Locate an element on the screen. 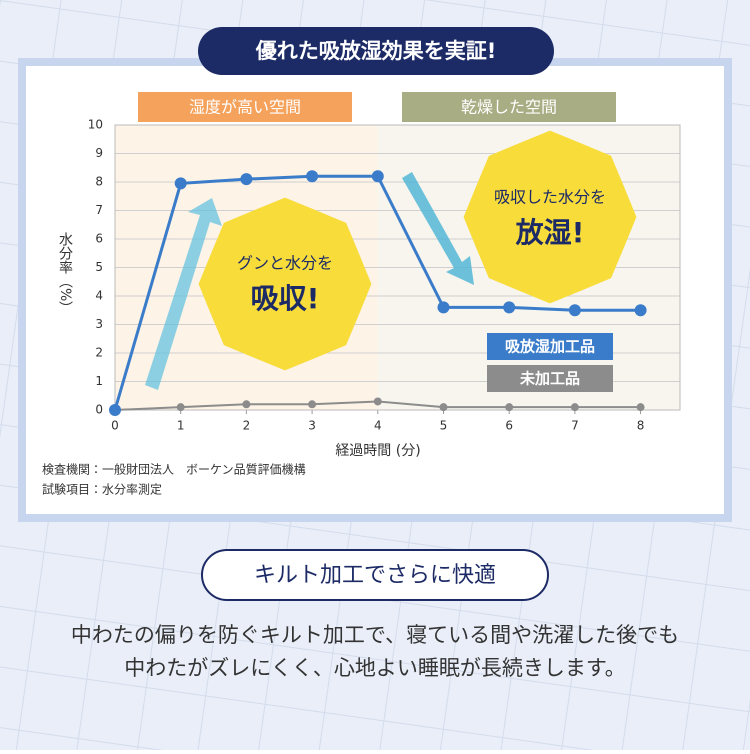 The height and width of the screenshot is (754, 750). x-tick-label: 6 is located at coordinates (509, 426).